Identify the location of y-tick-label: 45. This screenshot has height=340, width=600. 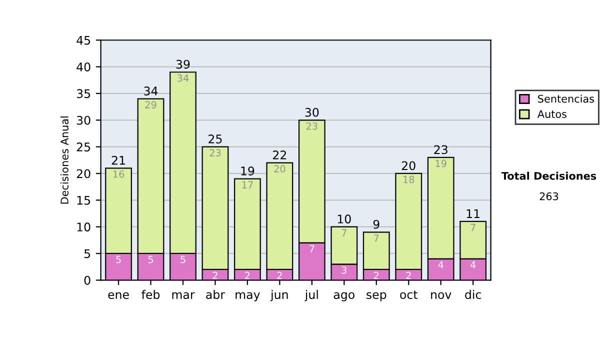
(83, 40).